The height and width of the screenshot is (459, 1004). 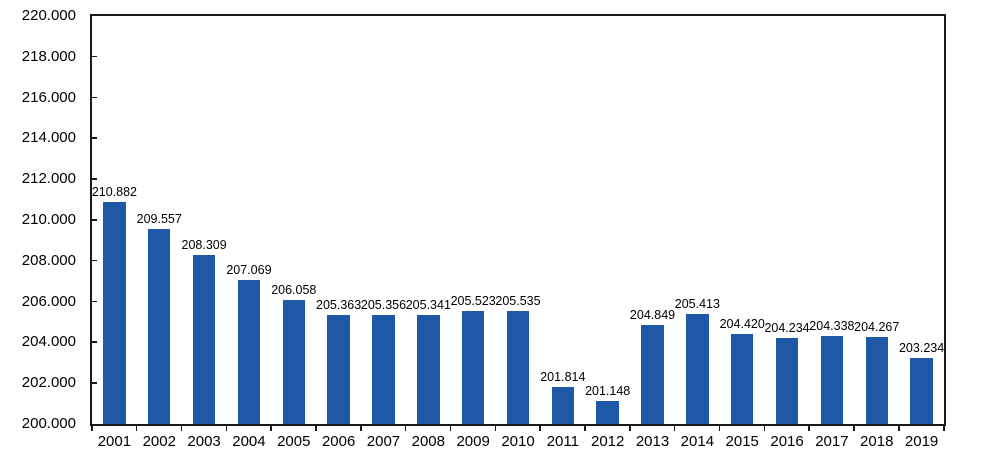 I want to click on bar-value-label: 204.234, so click(x=787, y=327).